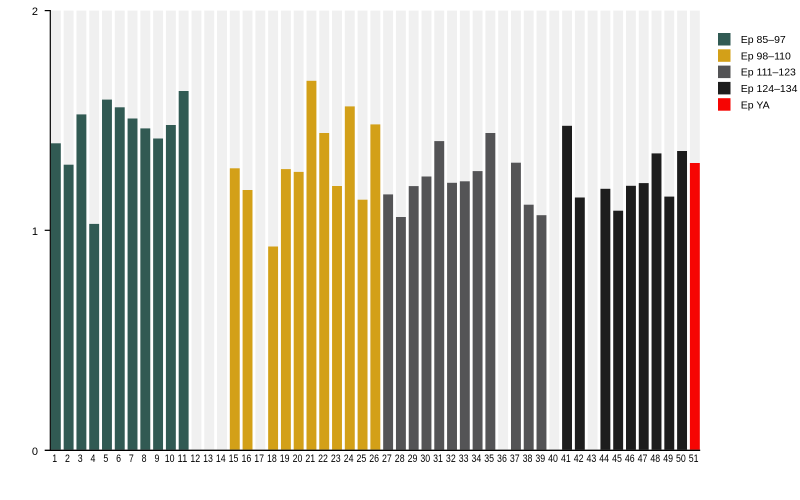 The width and height of the screenshot is (800, 500). What do you see at coordinates (131, 459) in the screenshot?
I see `svg-text: 7` at bounding box center [131, 459].